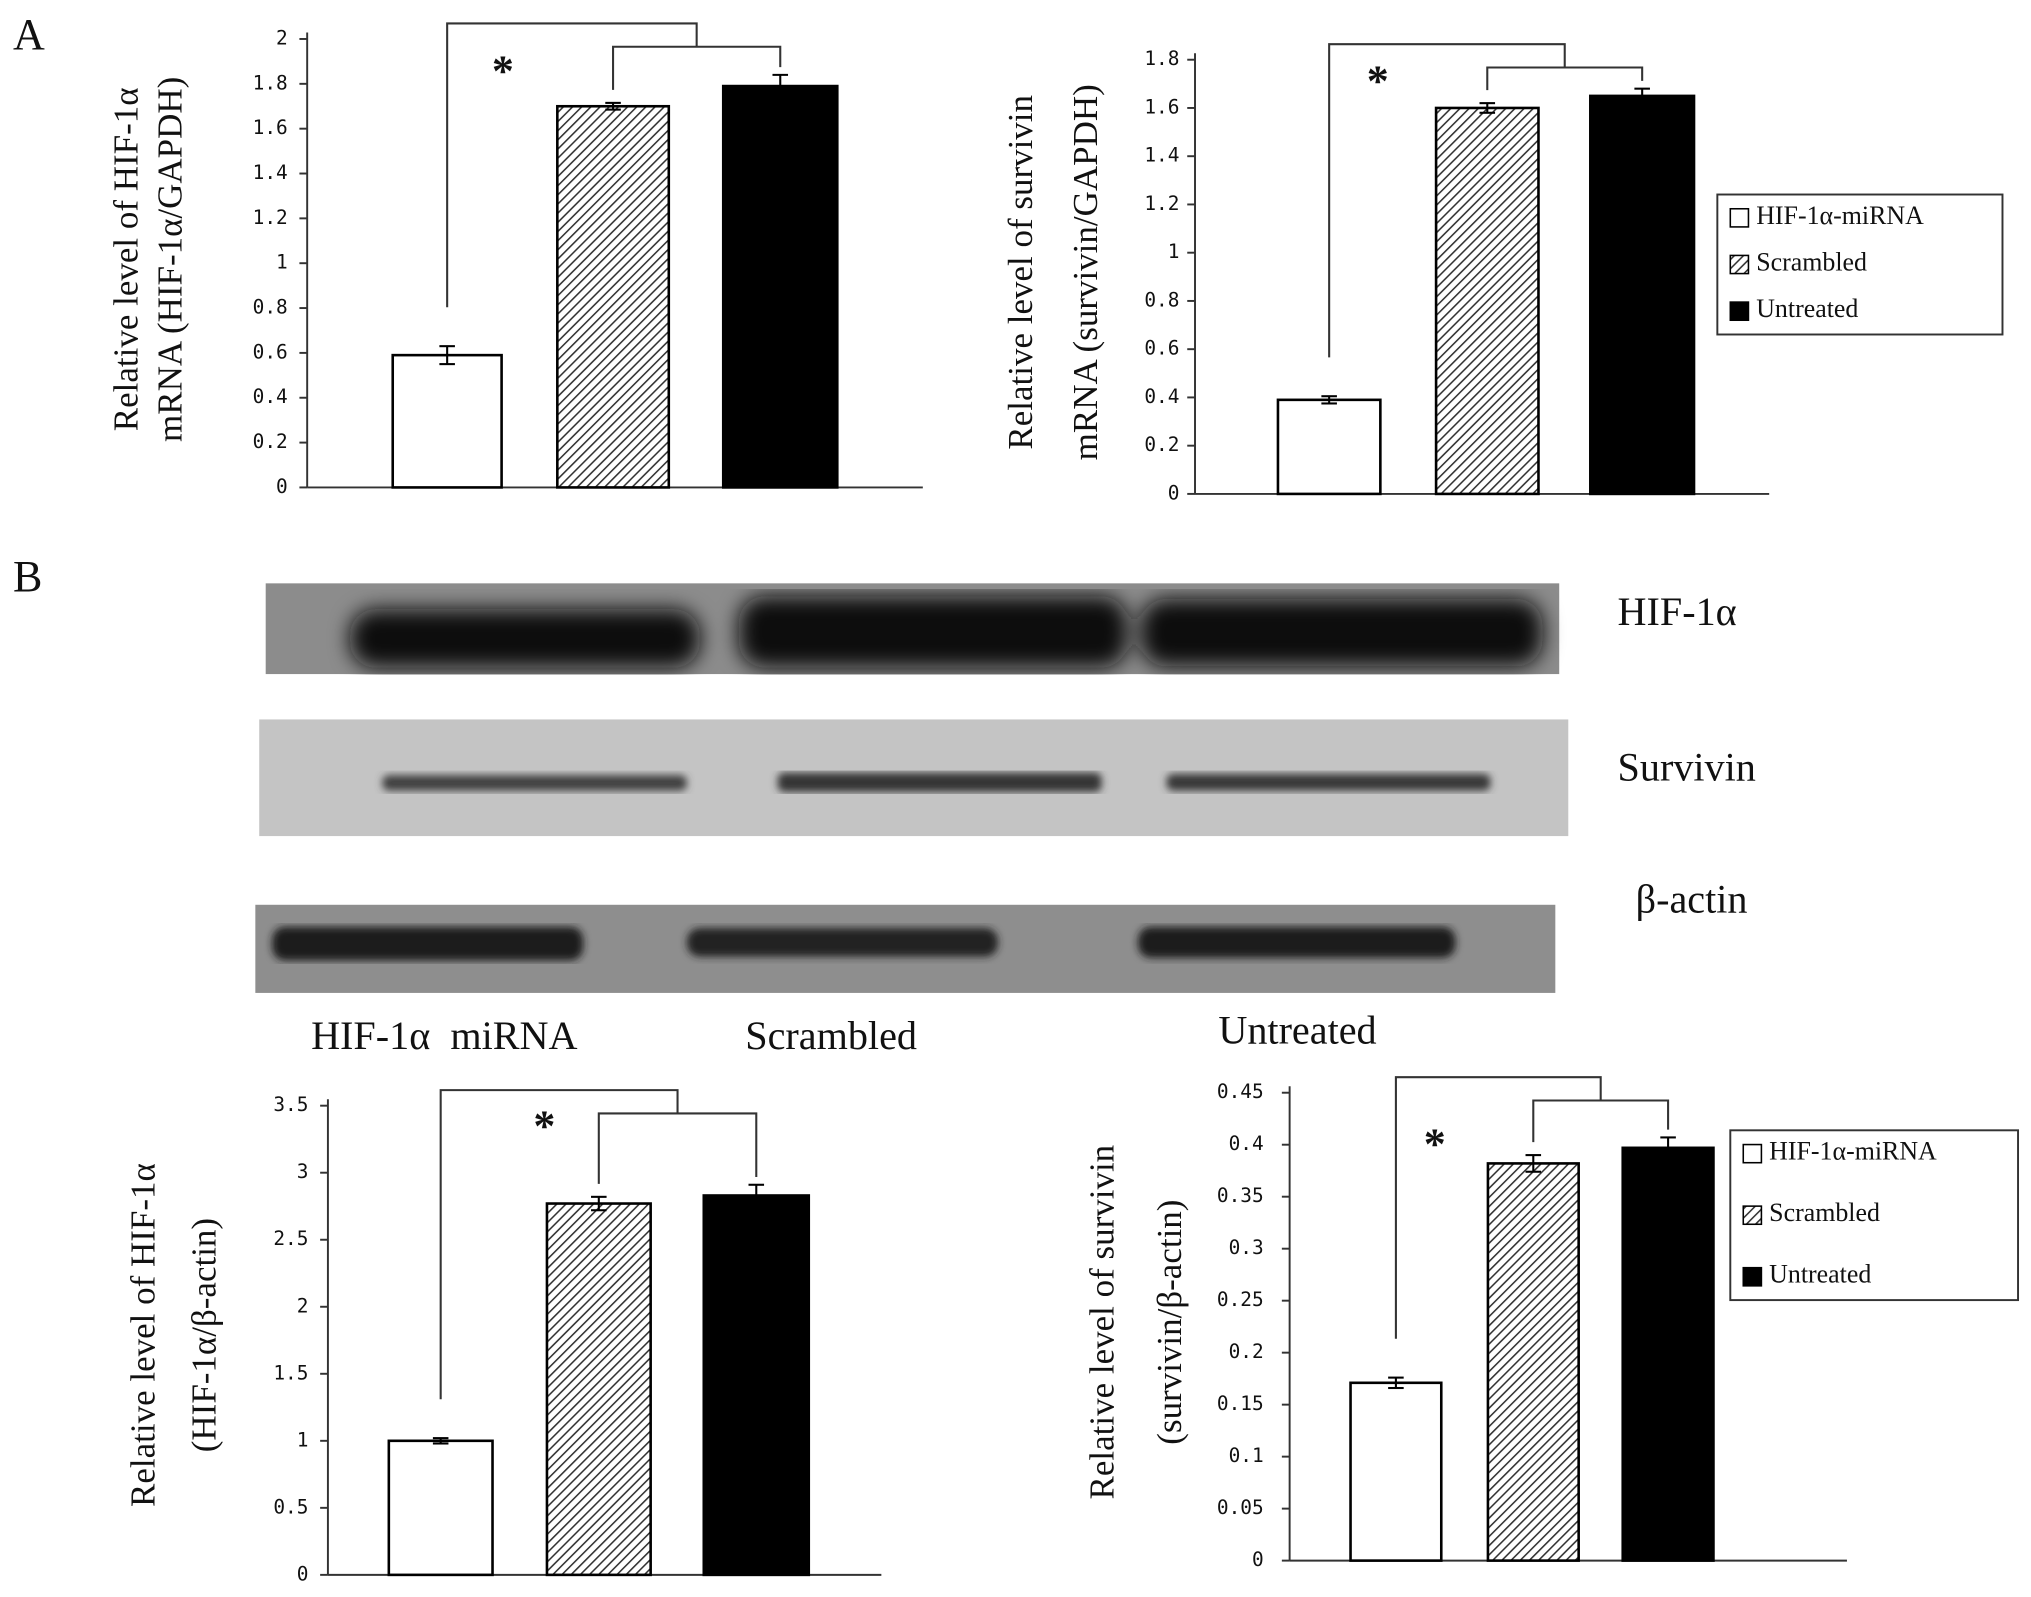 Image resolution: width=2031 pixels, height=1597 pixels. I want to click on y-axis-label: (survivin/β-actin), so click(1169, 1322).